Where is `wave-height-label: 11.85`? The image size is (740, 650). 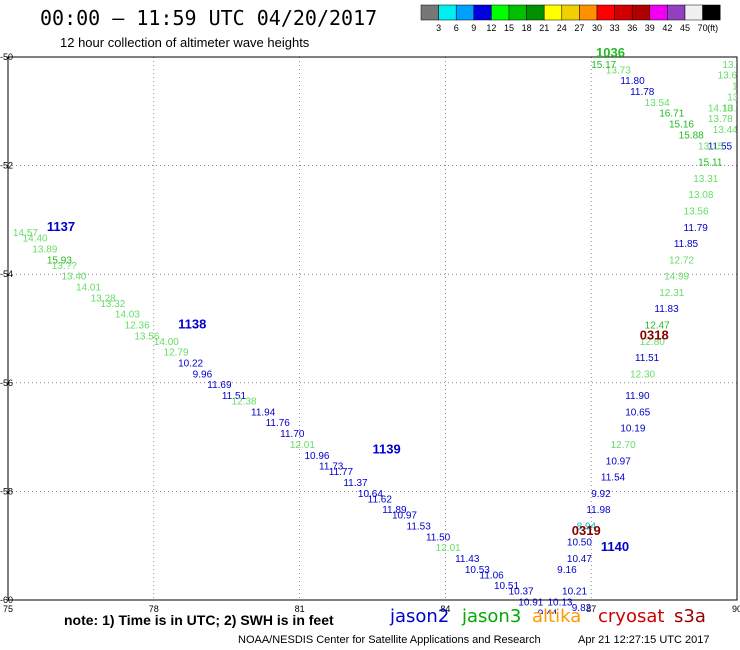 wave-height-label: 11.85 is located at coordinates (686, 244).